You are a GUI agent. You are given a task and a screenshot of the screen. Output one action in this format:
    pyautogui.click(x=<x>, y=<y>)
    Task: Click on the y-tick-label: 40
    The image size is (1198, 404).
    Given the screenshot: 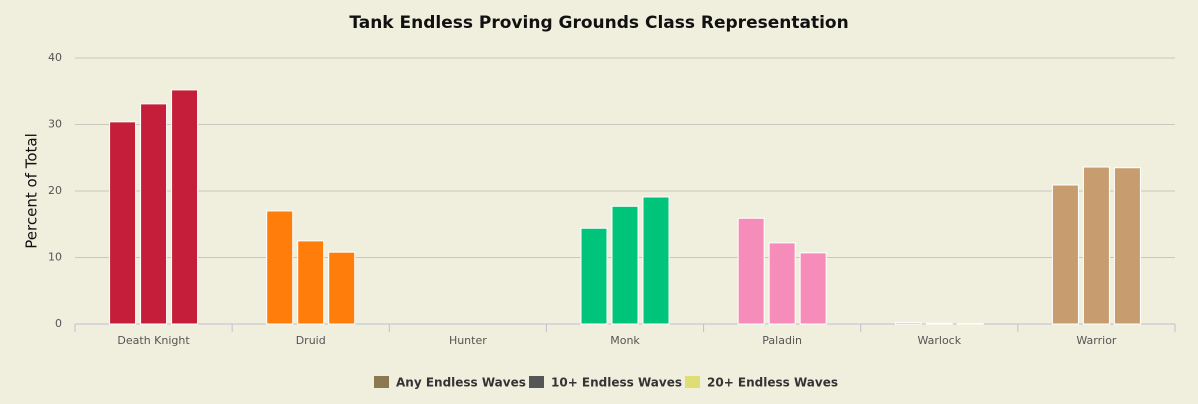 What is the action you would take?
    pyautogui.click(x=55, y=57)
    